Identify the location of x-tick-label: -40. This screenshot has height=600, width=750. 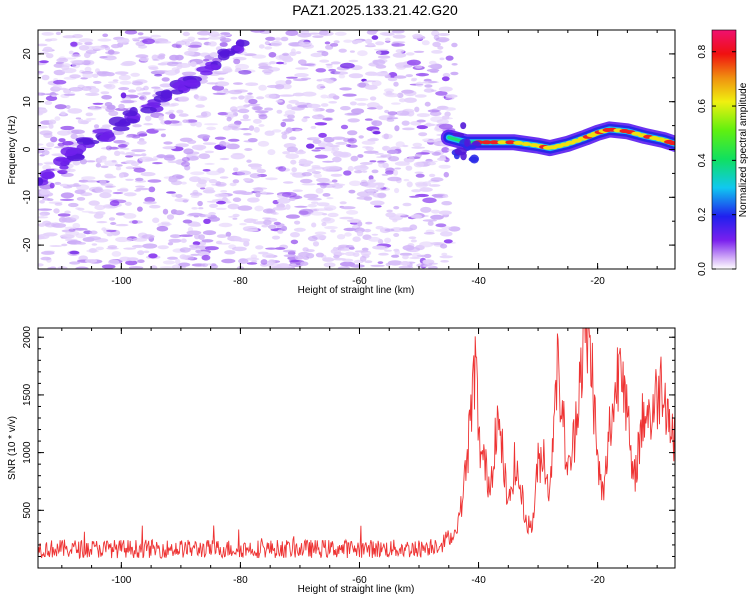
(478, 281).